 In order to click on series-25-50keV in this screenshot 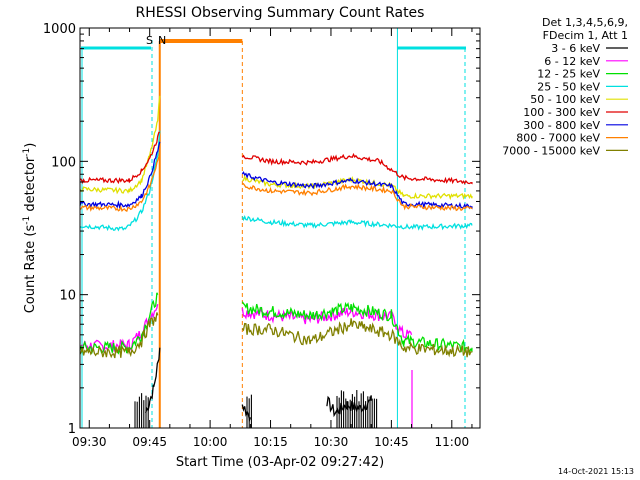, I will do `click(276, 181)`.